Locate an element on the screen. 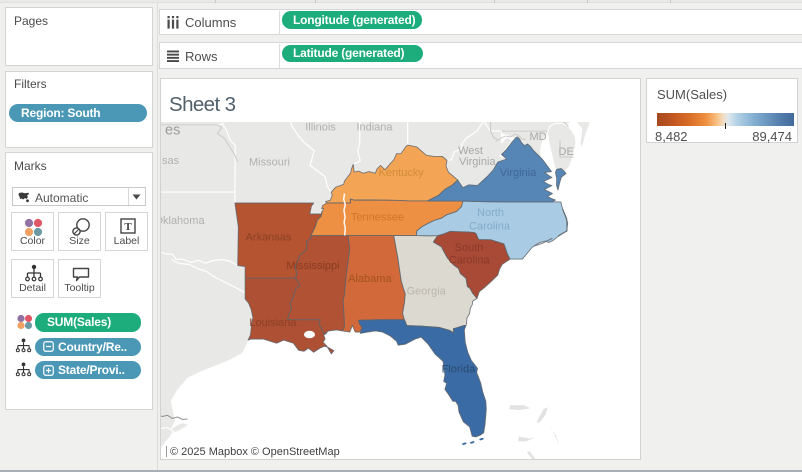  svg-text: Florida is located at coordinates (459, 369).